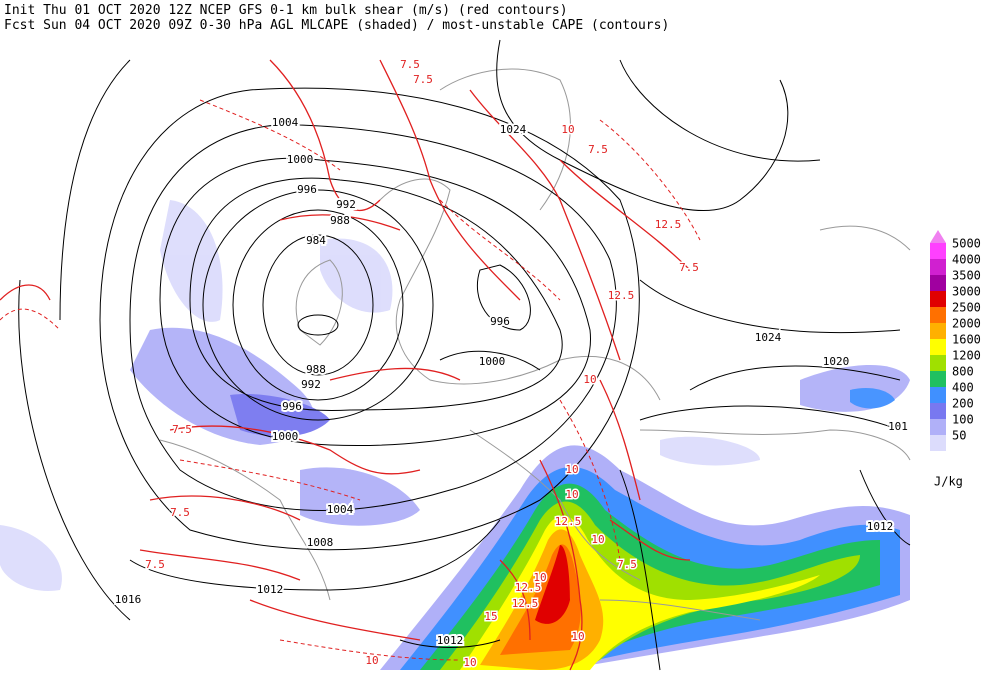 The width and height of the screenshot is (1000, 680). Describe the element at coordinates (966, 356) in the screenshot. I see `legend-label: 1200` at that location.